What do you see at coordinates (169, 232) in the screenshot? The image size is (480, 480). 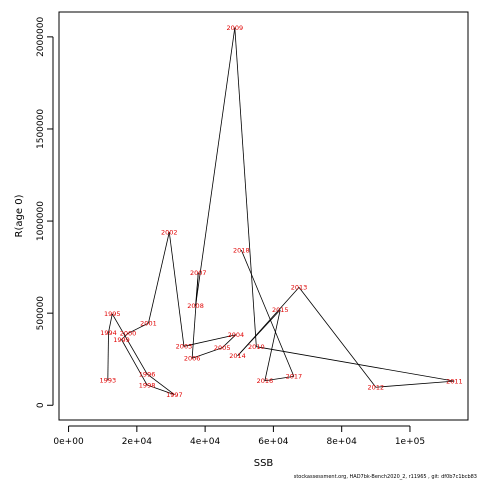 I see `point-label-2002: 2002` at bounding box center [169, 232].